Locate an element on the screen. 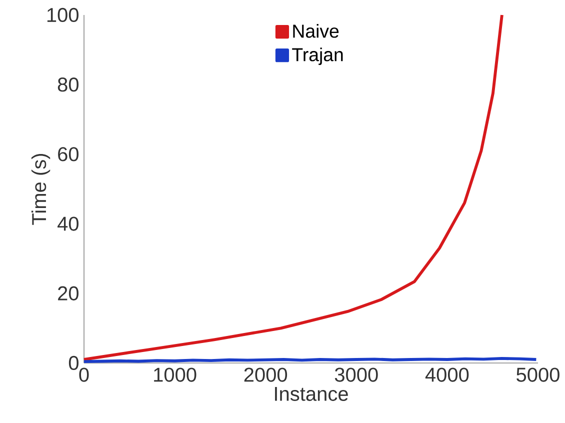  y-tick-label: 0 is located at coordinates (73, 363).